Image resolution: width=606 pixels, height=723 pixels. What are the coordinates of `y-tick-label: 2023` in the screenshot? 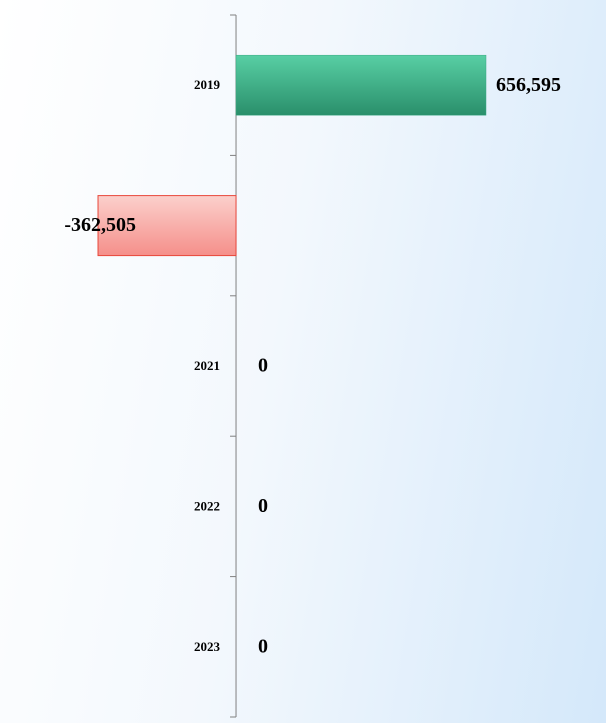 It's located at (207, 646).